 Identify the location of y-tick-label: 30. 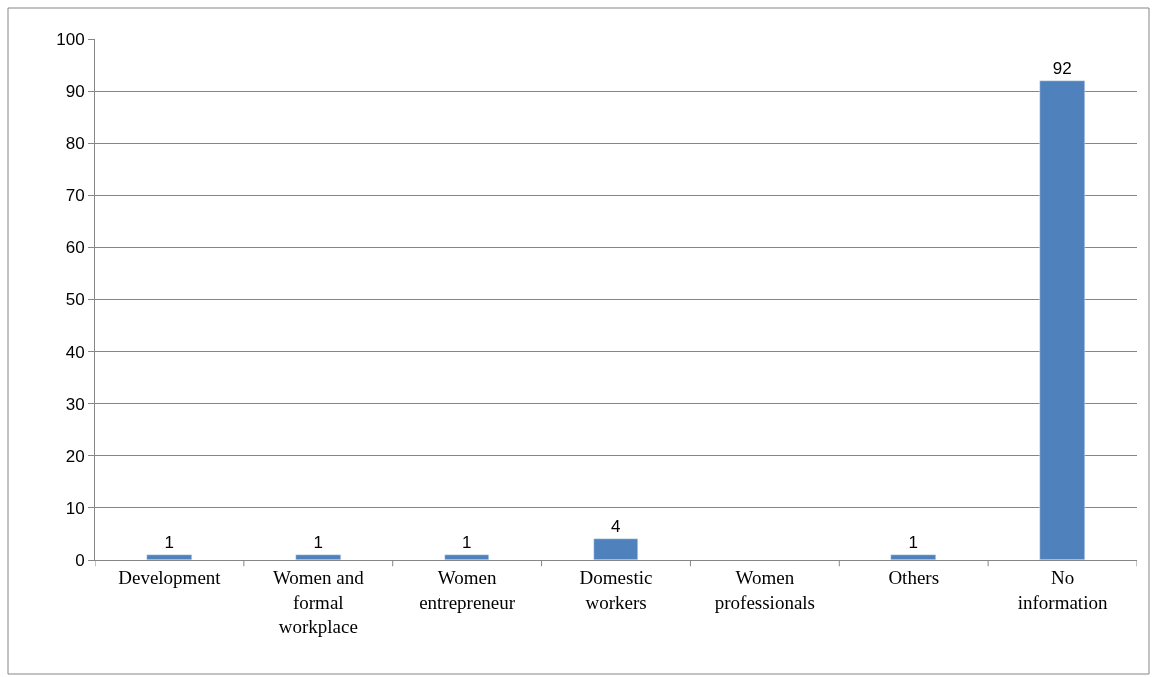
(75, 404).